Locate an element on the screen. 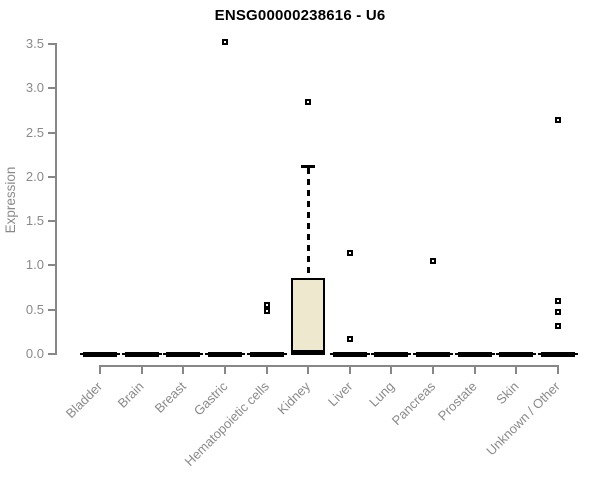 The width and height of the screenshot is (600, 500). x-category-label: Unknown / Other is located at coordinates (523, 418).